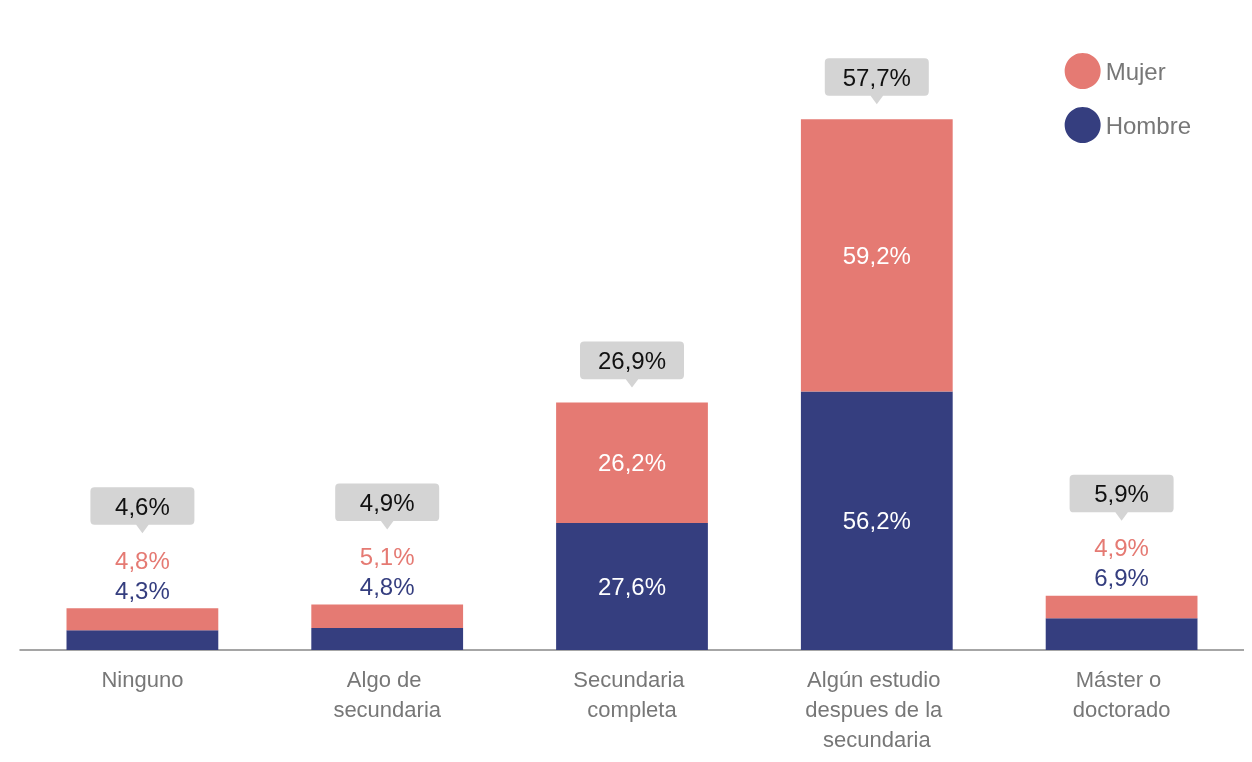  I want to click on data-label: 6,9%, so click(1121, 578).